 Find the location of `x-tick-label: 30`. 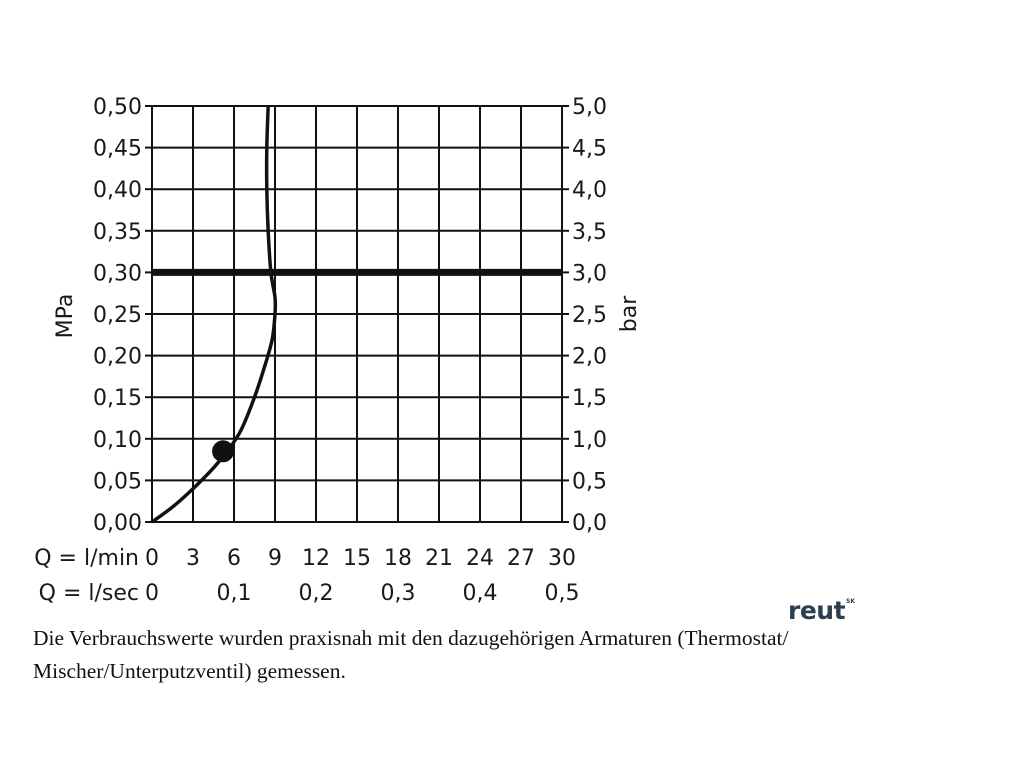

x-tick-label: 30 is located at coordinates (562, 558).